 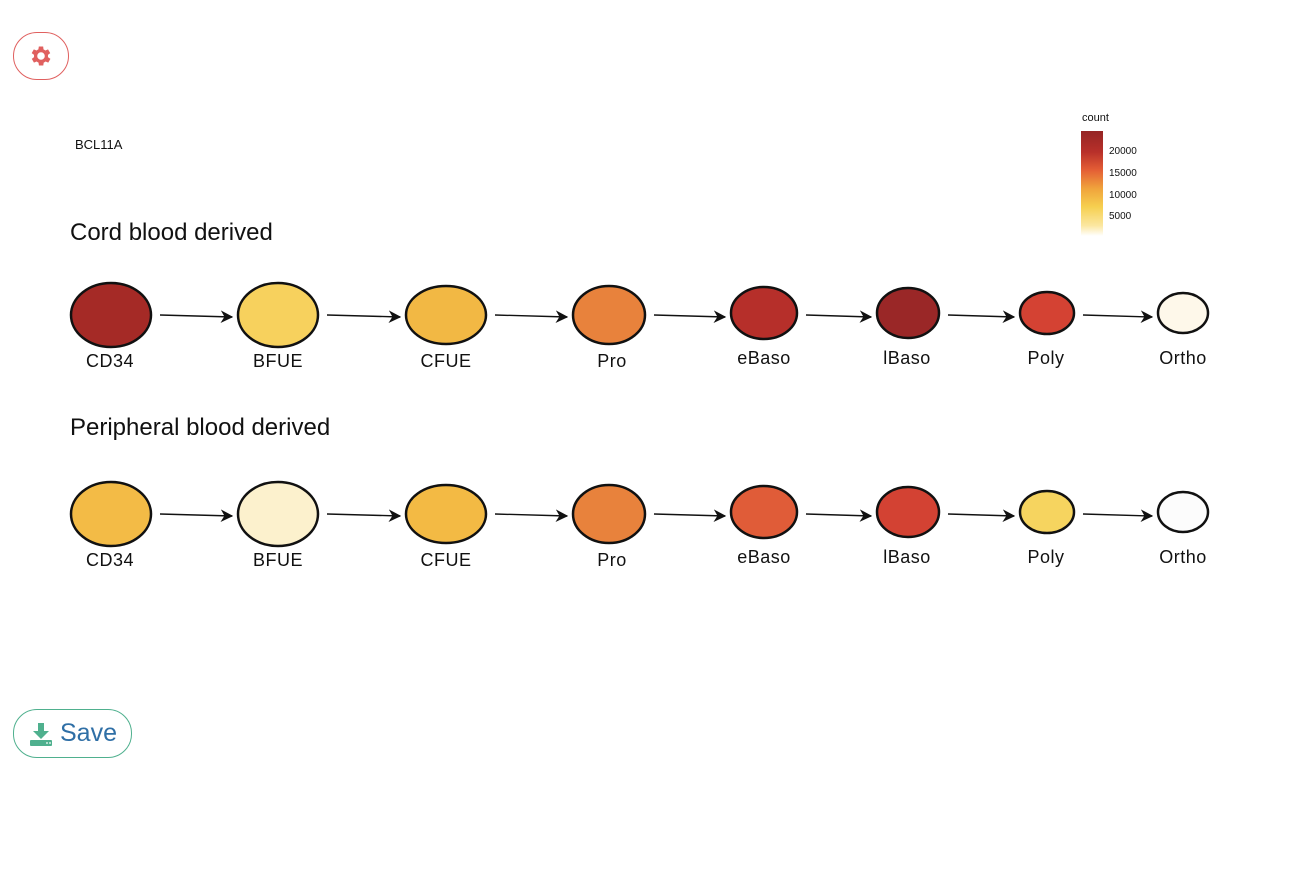 What do you see at coordinates (1123, 195) in the screenshot?
I see `legend-label: 10000` at bounding box center [1123, 195].